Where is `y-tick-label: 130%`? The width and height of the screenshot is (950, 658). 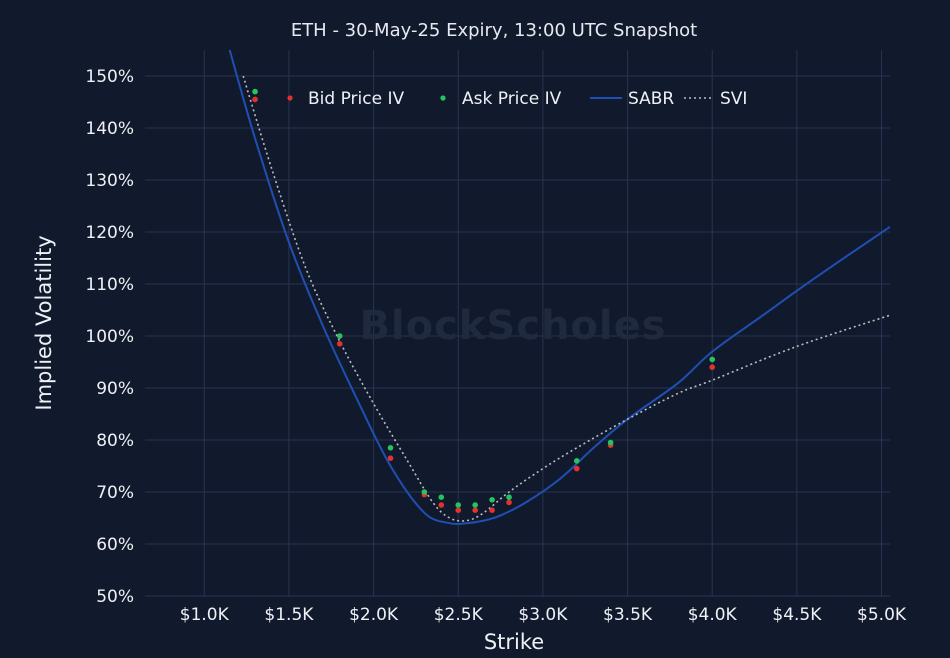
y-tick-label: 130% is located at coordinates (109, 181).